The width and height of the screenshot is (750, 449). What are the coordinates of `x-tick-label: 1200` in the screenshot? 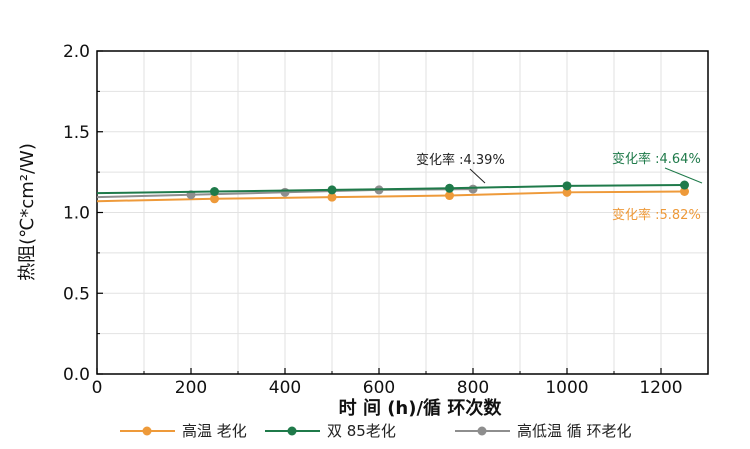 It's located at (660, 388).